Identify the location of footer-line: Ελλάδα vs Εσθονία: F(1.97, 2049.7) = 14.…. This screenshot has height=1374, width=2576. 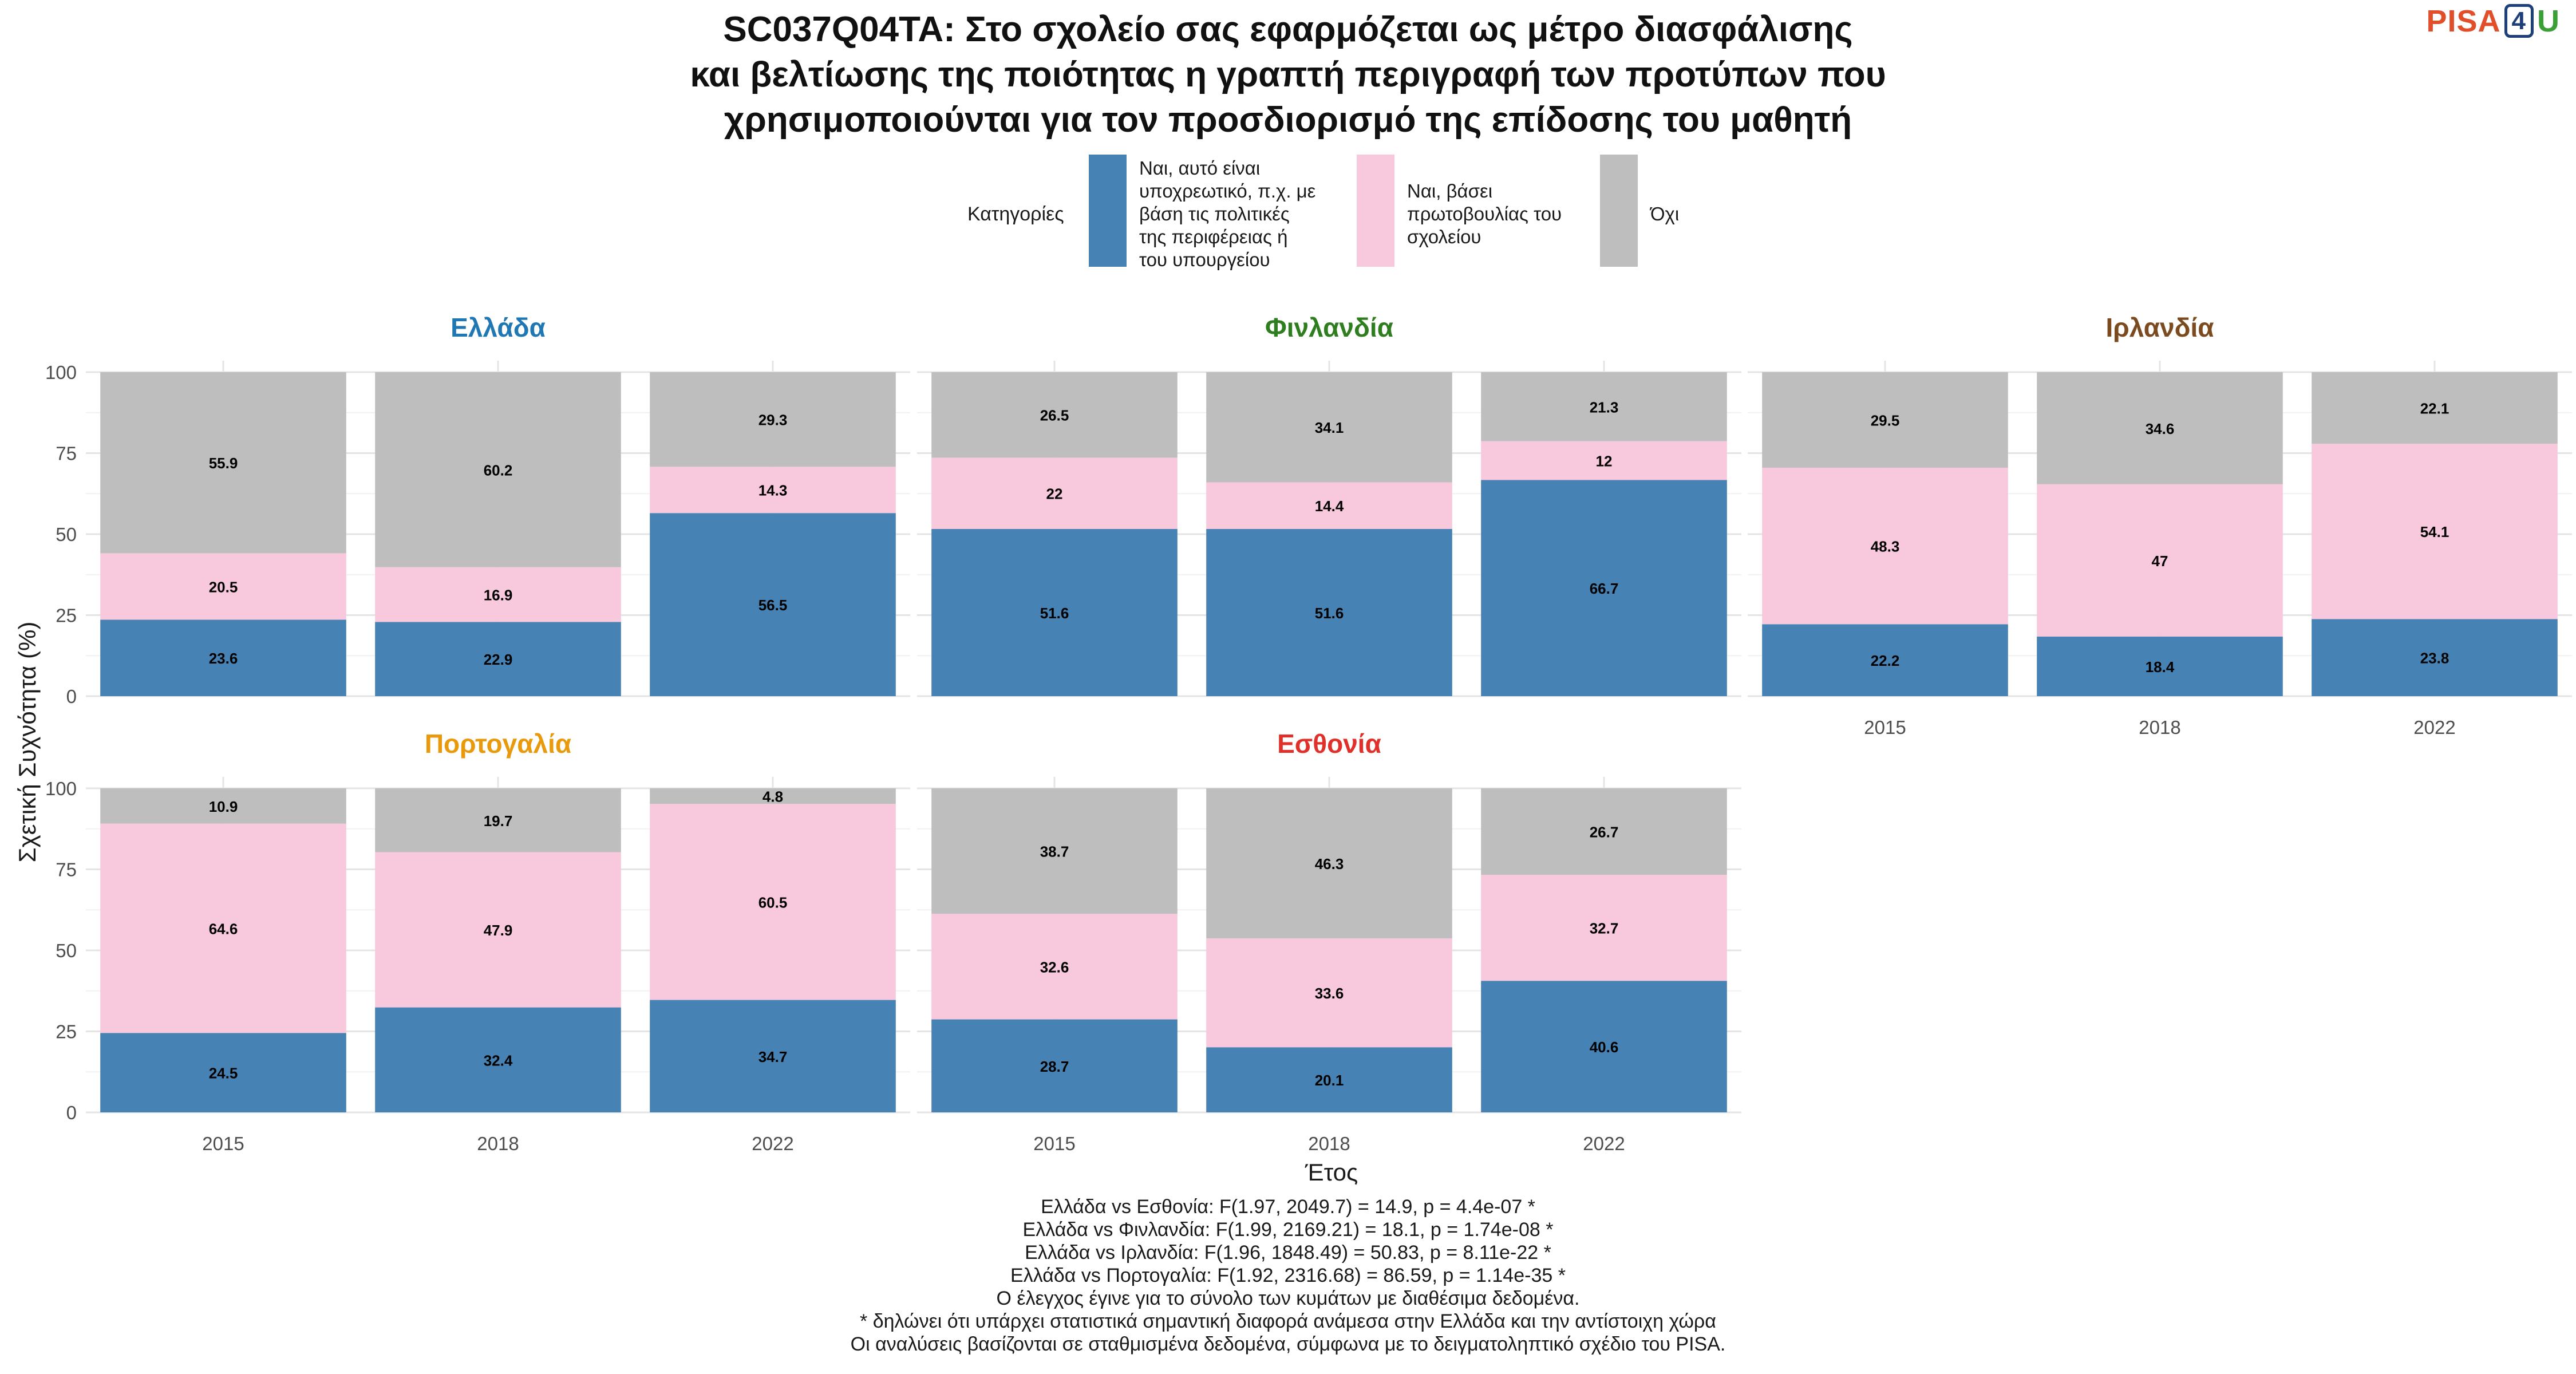
(1288, 1207).